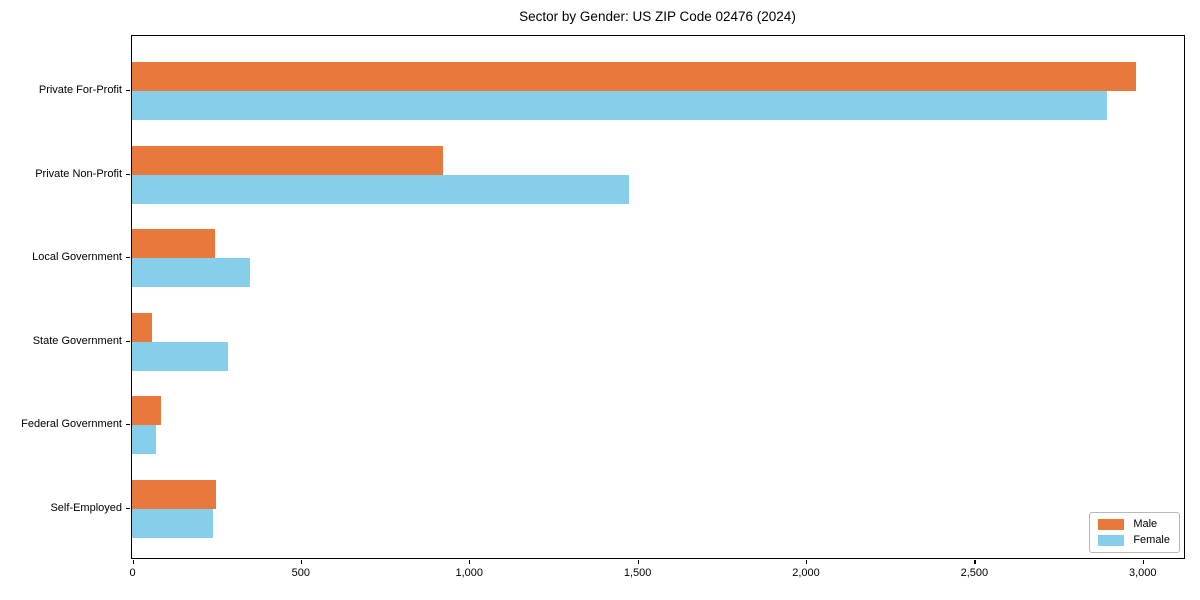  I want to click on legend-label-female: Female, so click(1151, 540).